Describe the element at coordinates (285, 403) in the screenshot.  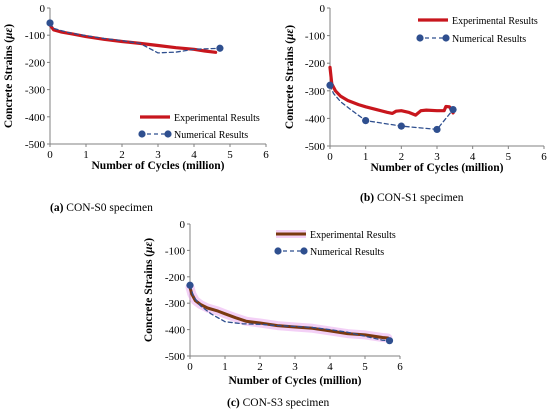
I see `caption-text: CON-S3 specimen` at that location.